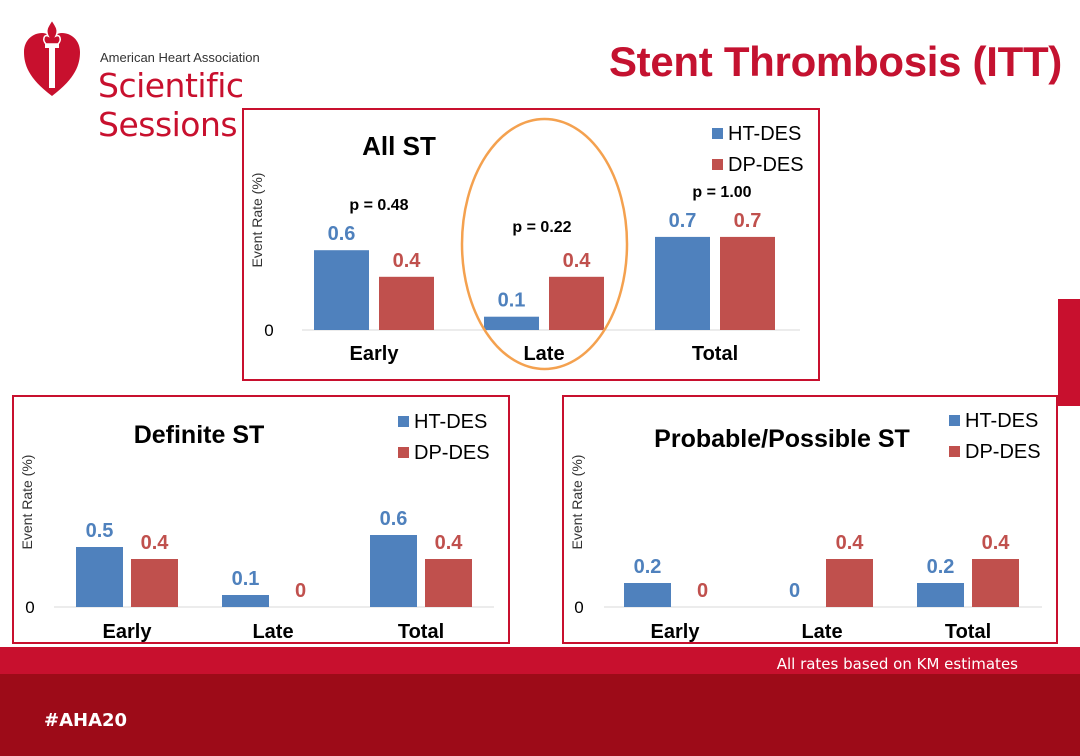 This screenshot has width=1080, height=756. What do you see at coordinates (268, 330) in the screenshot?
I see `chart-all-ytick-0: 0` at bounding box center [268, 330].